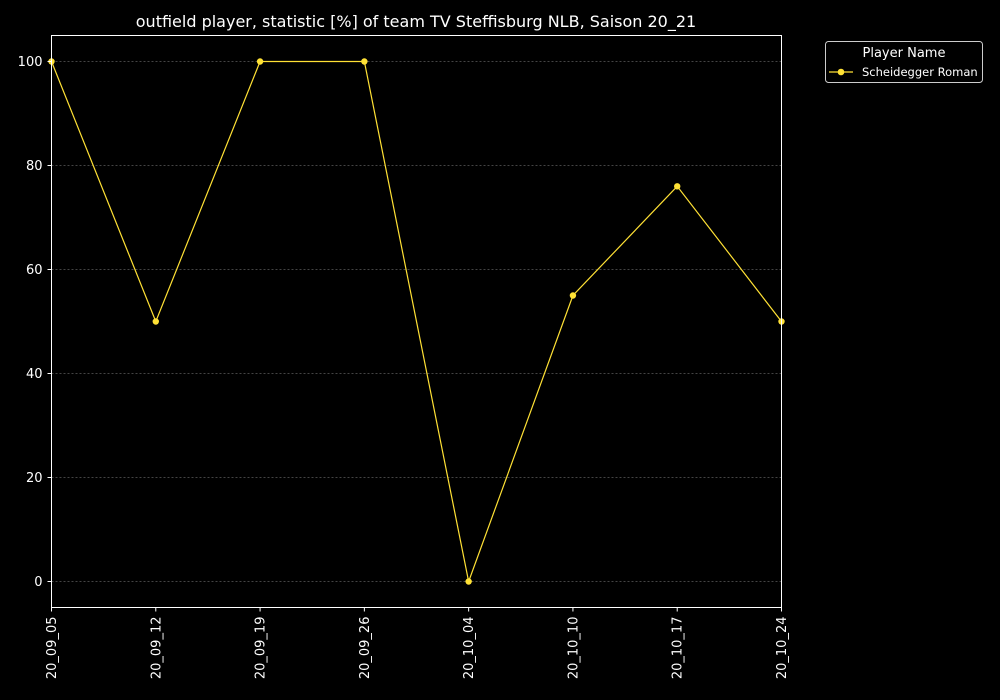 The height and width of the screenshot is (700, 1000). Describe the element at coordinates (782, 648) in the screenshot. I see `x-tick-label: 20_10_24` at that location.